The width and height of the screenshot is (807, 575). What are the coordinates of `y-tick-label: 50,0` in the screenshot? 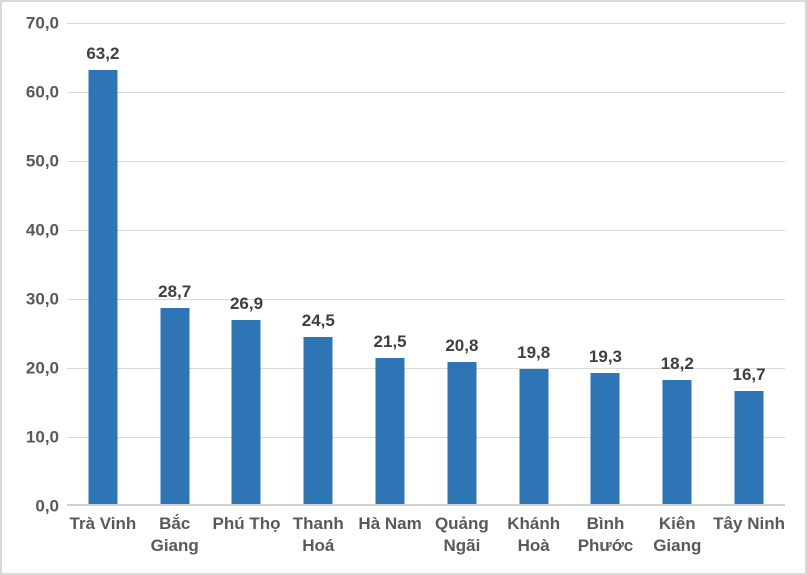 It's located at (42, 161).